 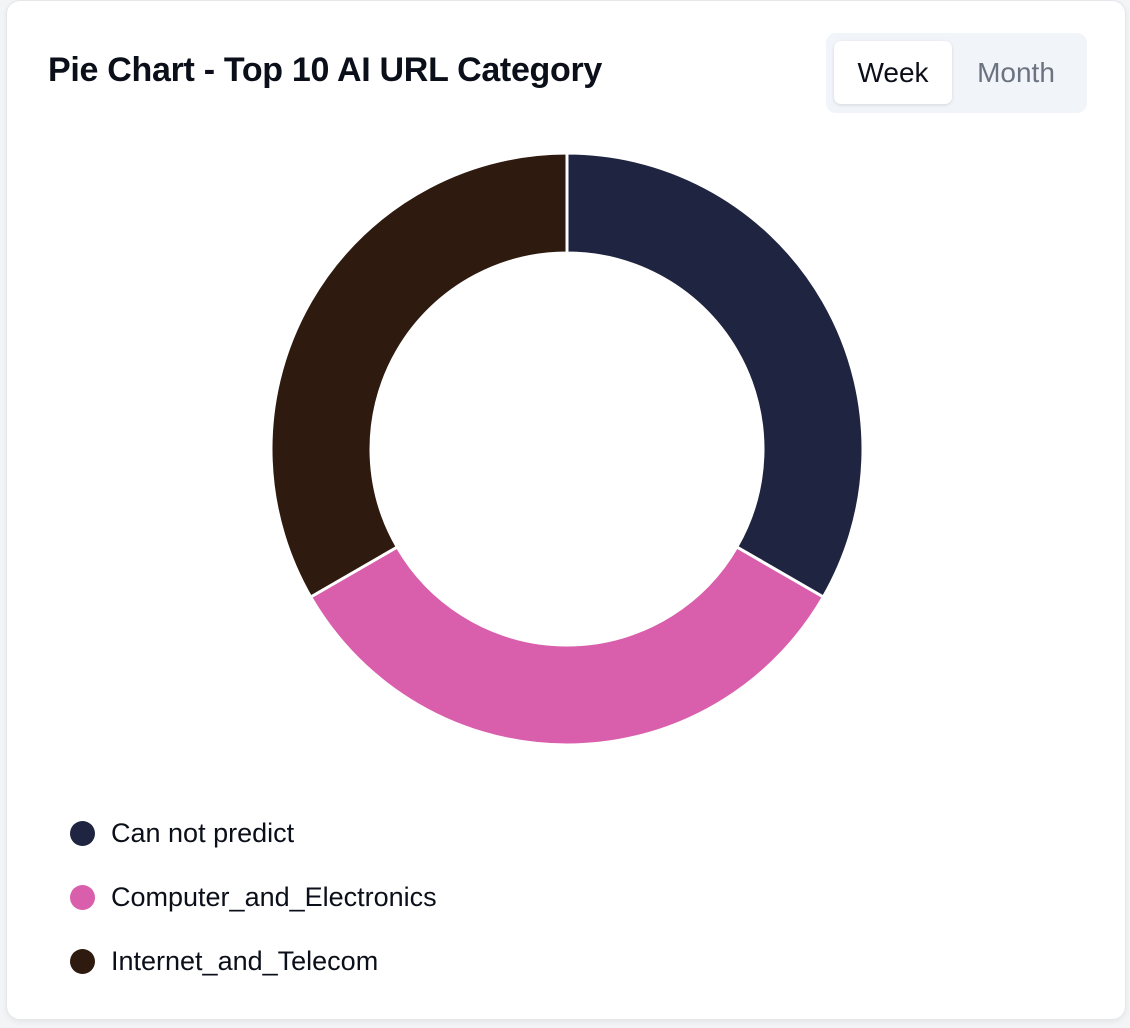 I want to click on legend-label: Can not predict, so click(x=203, y=832).